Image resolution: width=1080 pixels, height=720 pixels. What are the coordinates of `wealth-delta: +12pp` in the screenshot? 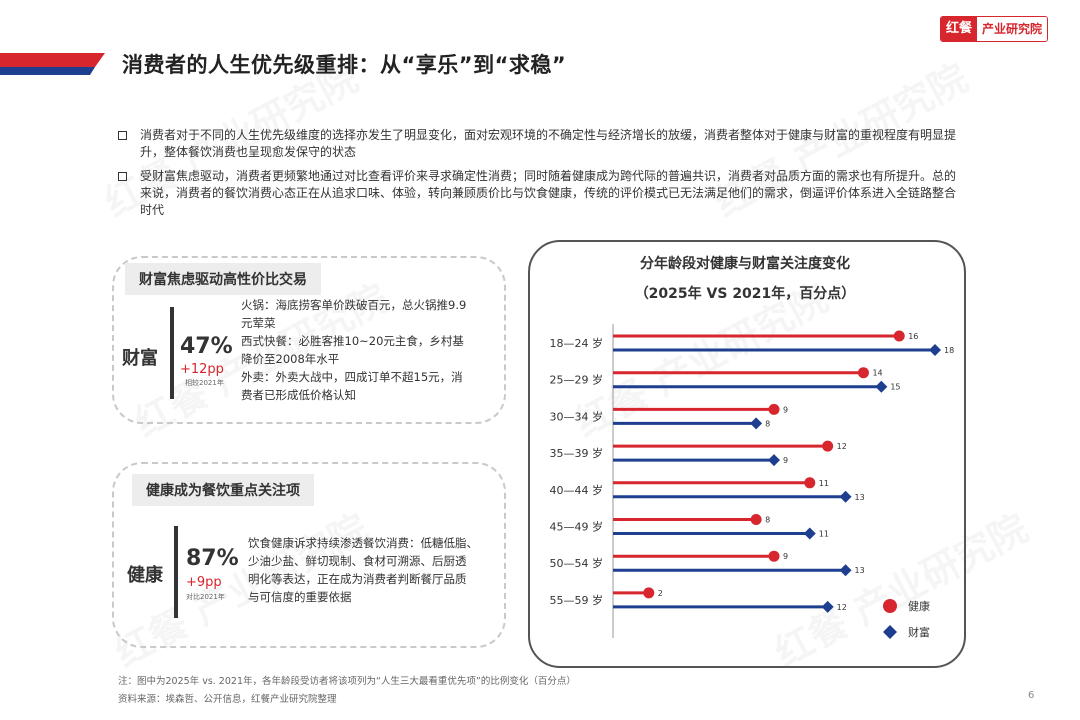 It's located at (202, 369).